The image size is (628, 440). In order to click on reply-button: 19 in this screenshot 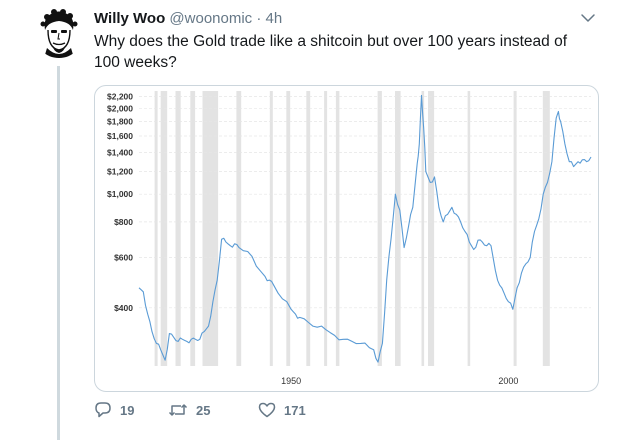, I will do `click(114, 410)`.